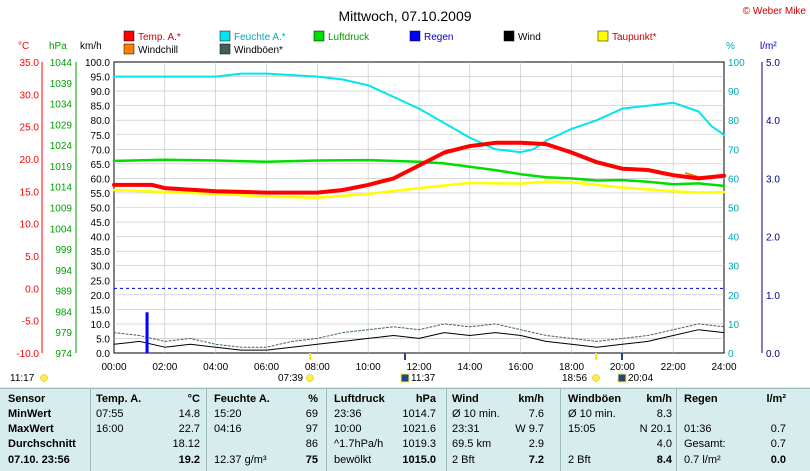 The height and width of the screenshot is (471, 810). Describe the element at coordinates (773, 121) in the screenshot. I see `tick-label-rain: 4.0` at that location.